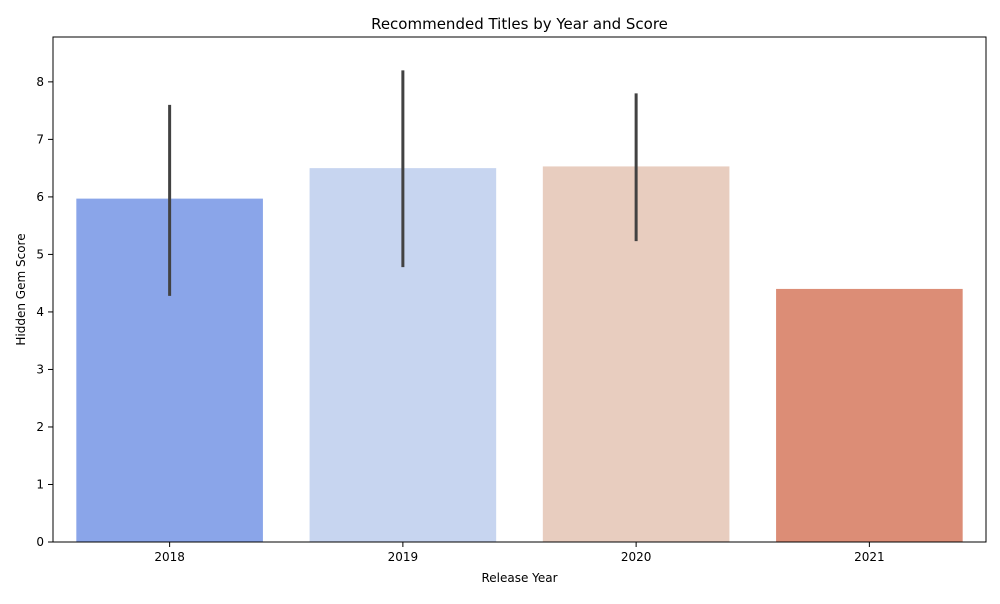 This screenshot has height=604, width=1000. Describe the element at coordinates (403, 557) in the screenshot. I see `x-tick-label-2019: 2019` at that location.